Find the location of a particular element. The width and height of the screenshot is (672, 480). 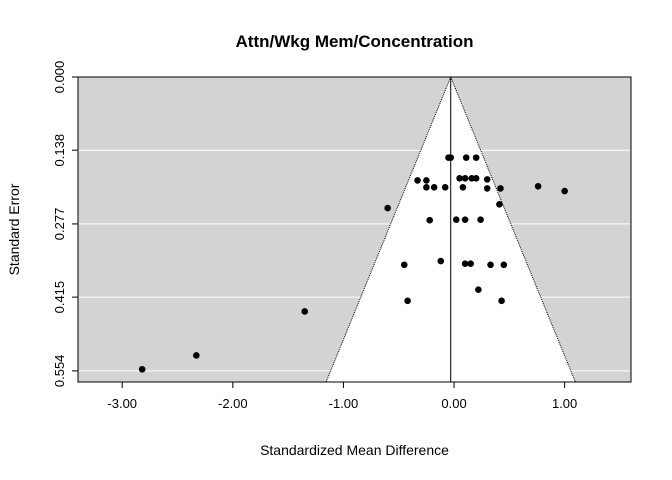

funnel-left-boundary is located at coordinates (388, 229).